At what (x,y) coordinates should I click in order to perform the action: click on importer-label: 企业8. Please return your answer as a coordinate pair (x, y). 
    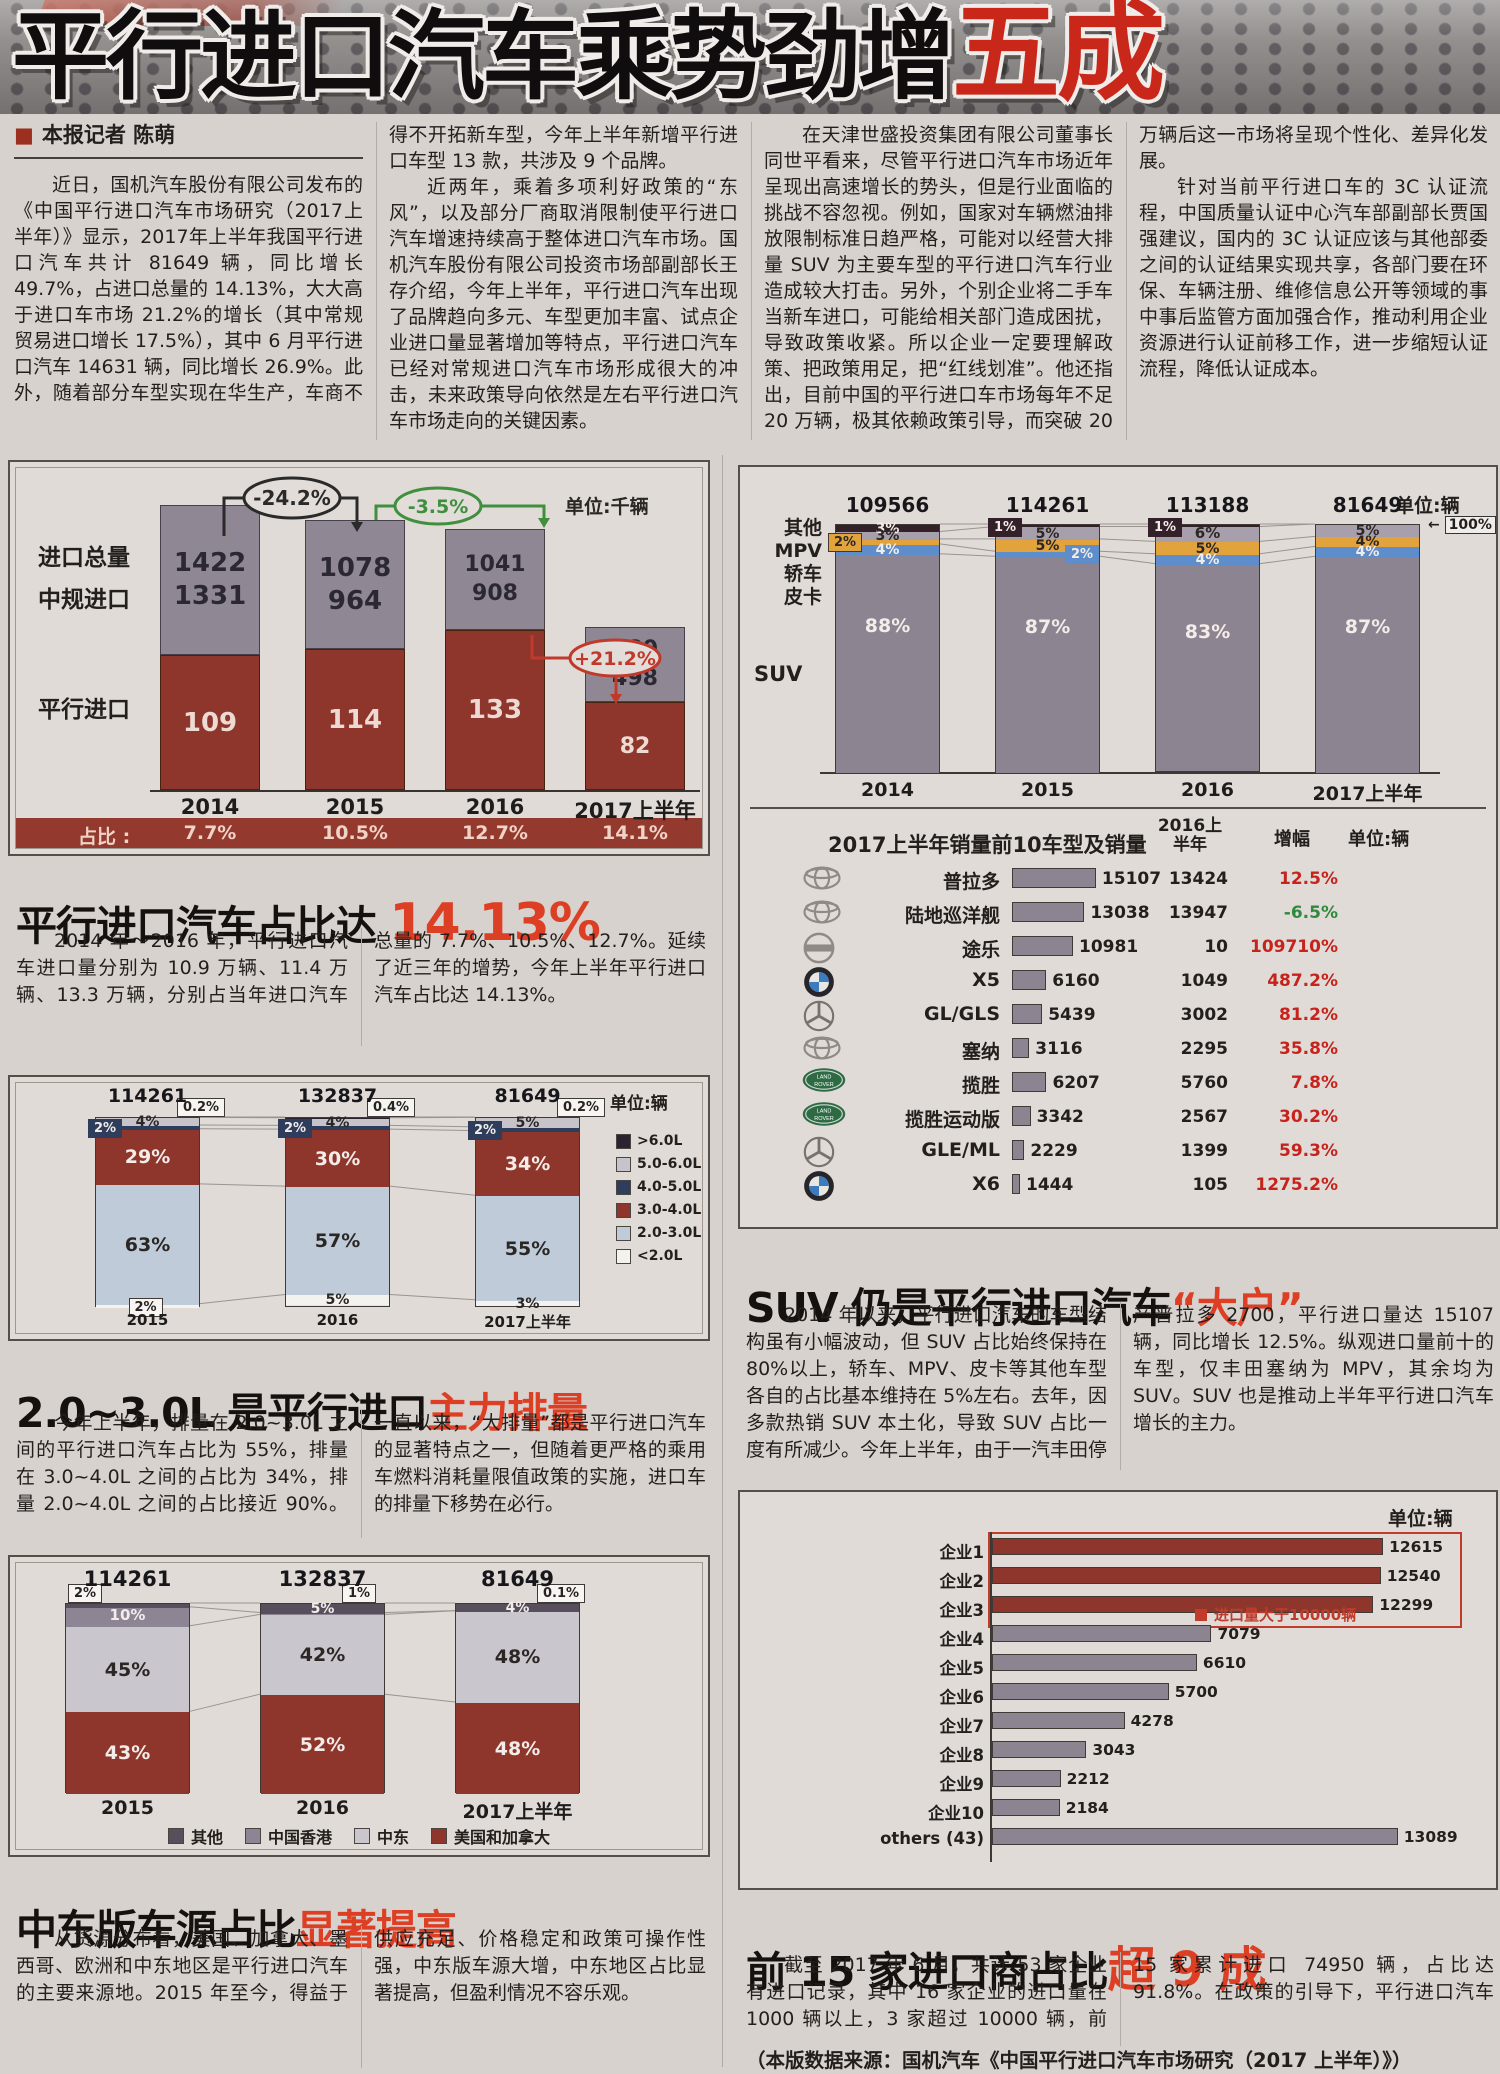
    Looking at the image, I should click on (961, 1755).